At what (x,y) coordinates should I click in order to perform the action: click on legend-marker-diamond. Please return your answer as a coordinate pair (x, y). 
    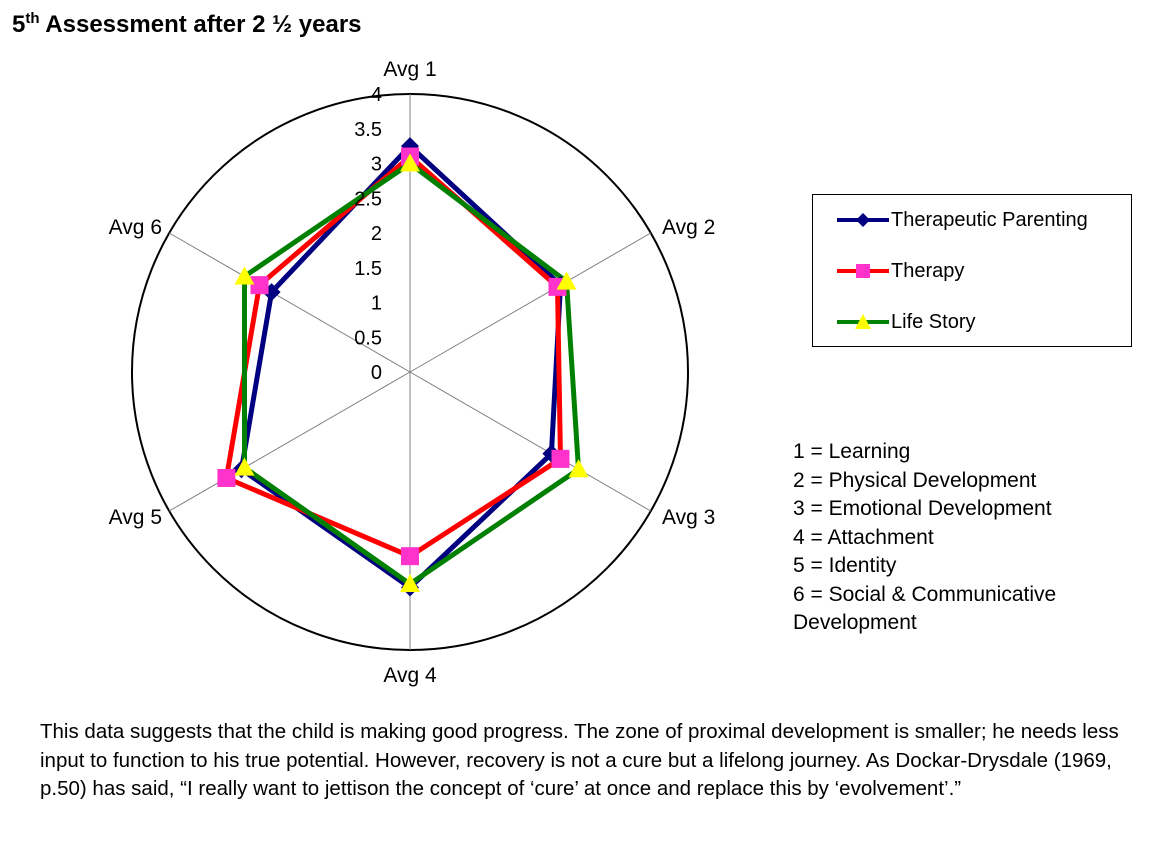
    Looking at the image, I should click on (863, 220).